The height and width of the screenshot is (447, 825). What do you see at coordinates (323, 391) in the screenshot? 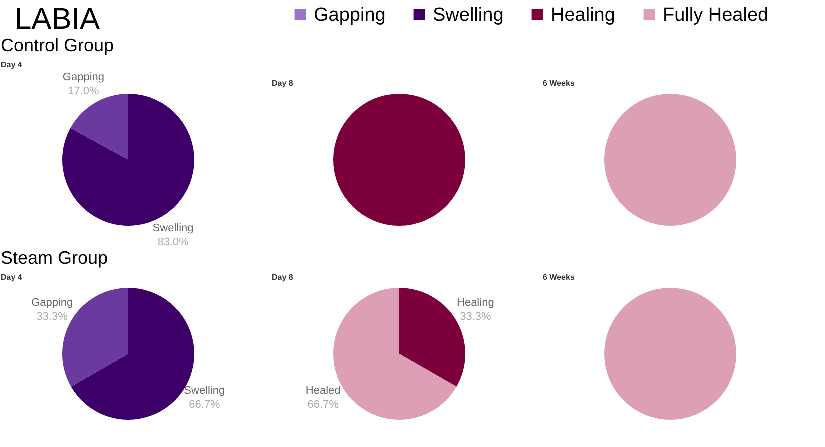
I see `slice-label: Healed` at bounding box center [323, 391].